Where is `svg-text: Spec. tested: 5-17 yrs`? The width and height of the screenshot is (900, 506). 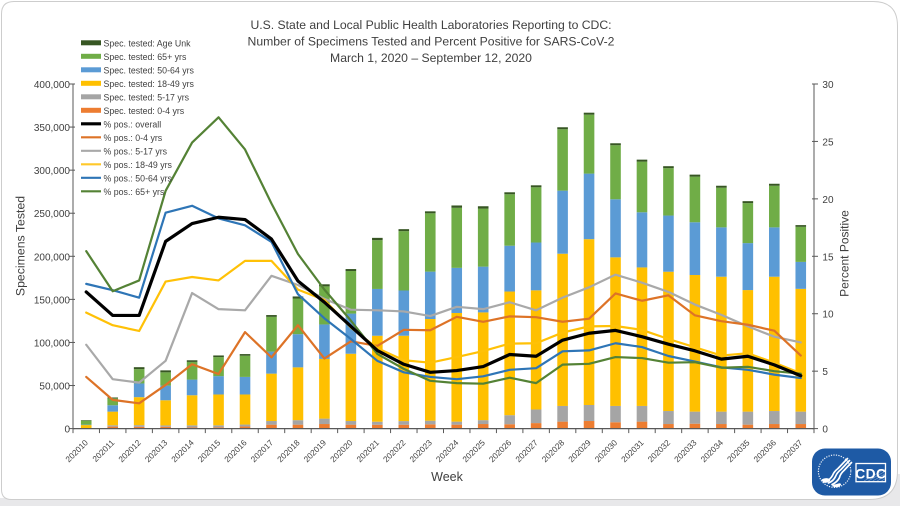
svg-text: Spec. tested: 5-17 yrs is located at coordinates (147, 97).